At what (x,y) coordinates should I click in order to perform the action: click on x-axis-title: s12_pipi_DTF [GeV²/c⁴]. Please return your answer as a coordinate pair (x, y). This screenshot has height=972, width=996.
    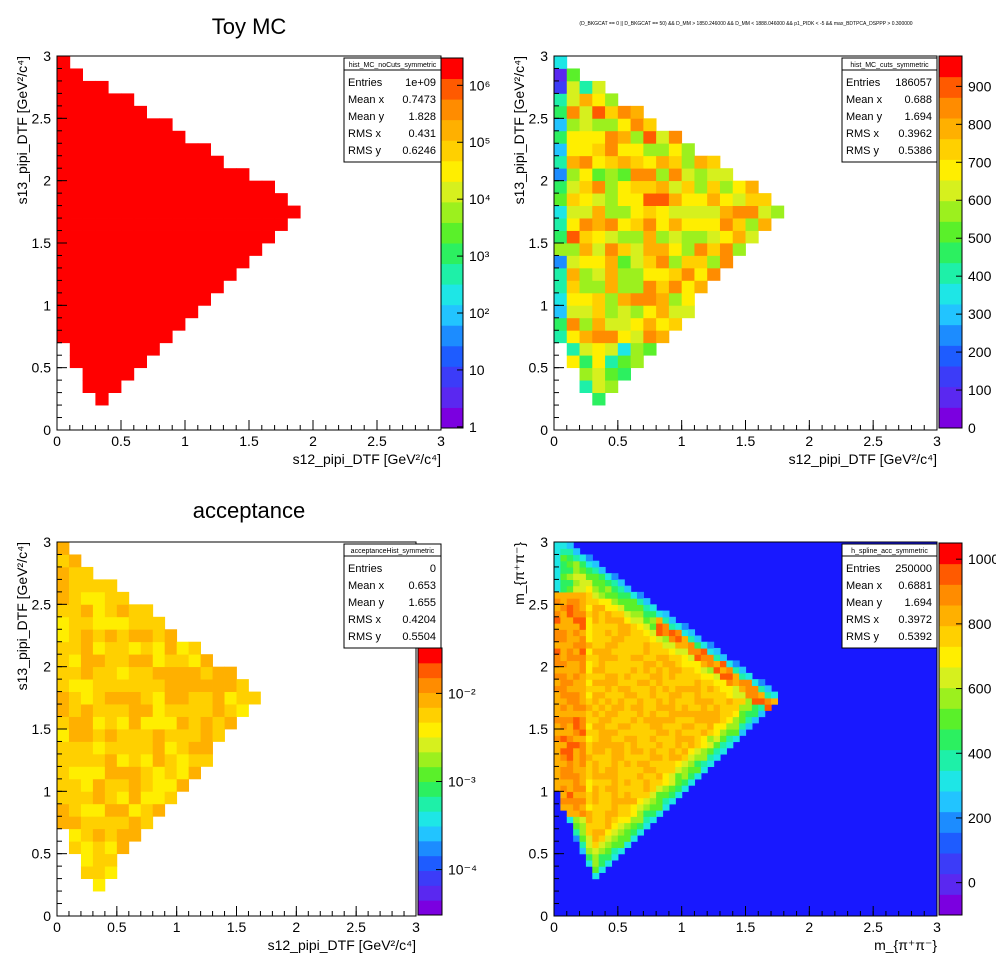
    Looking at the image, I should click on (863, 459).